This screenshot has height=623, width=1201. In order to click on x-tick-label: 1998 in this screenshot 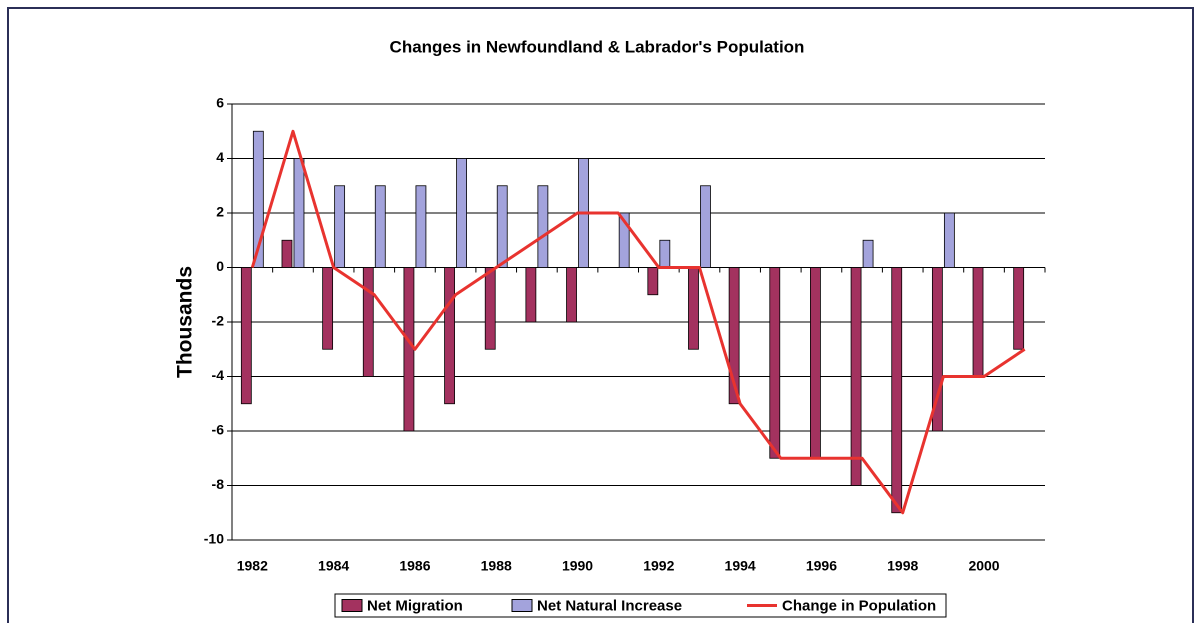, I will do `click(902, 566)`.